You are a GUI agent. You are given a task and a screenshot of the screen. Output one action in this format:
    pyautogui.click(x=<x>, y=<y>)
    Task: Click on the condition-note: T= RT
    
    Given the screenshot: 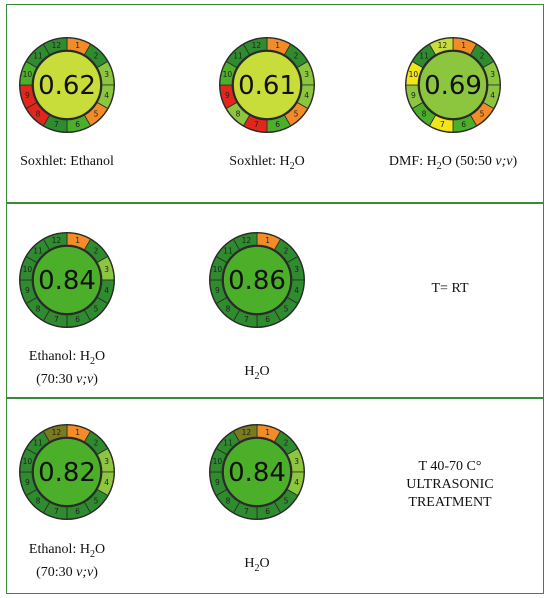 What is the action you would take?
    pyautogui.click(x=450, y=288)
    